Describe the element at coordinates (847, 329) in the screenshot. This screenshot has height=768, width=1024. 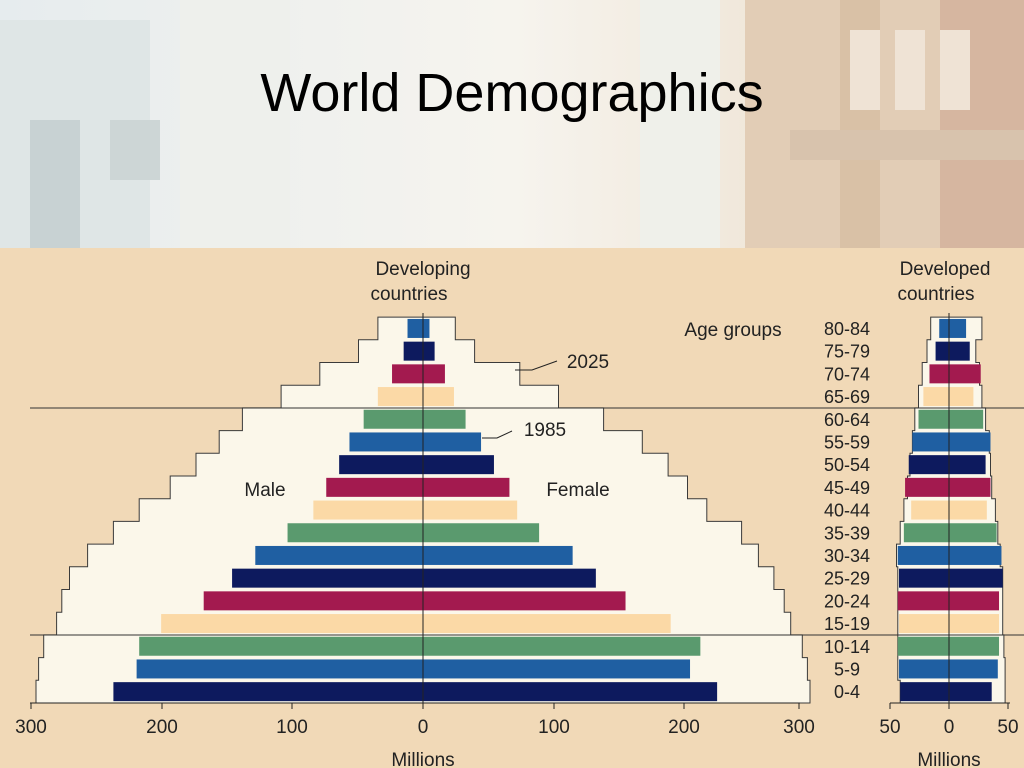
I see `age-label-80-84: 80-84` at that location.